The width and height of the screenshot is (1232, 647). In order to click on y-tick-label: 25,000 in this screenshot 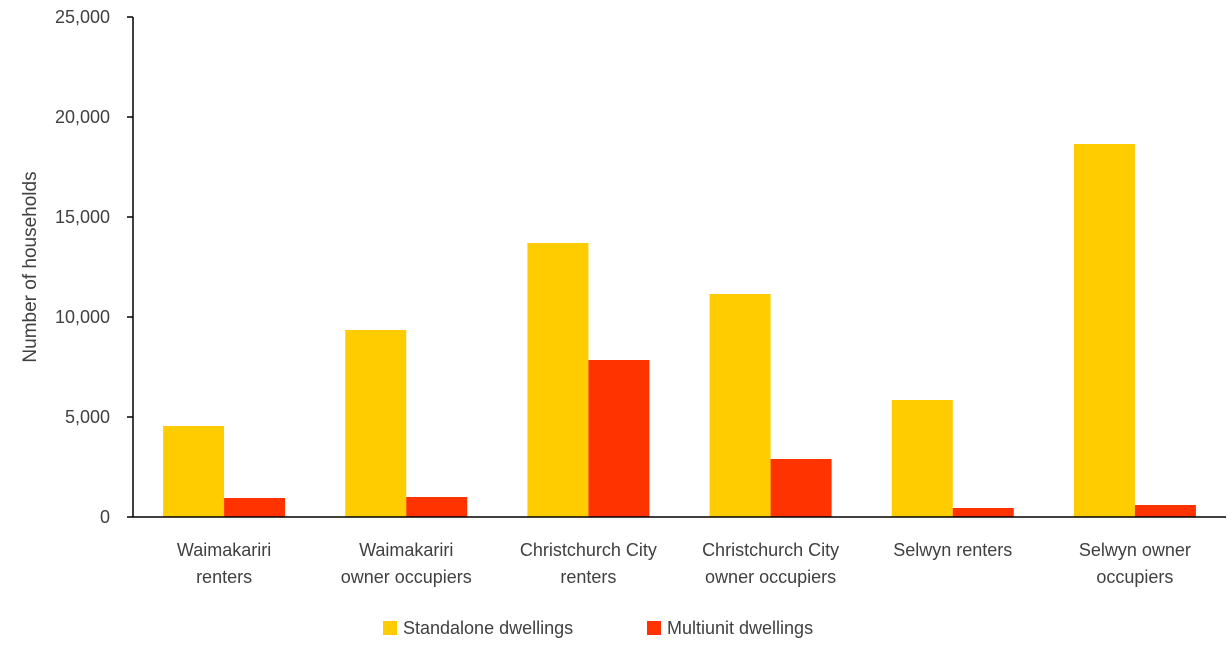, I will do `click(82, 17)`.